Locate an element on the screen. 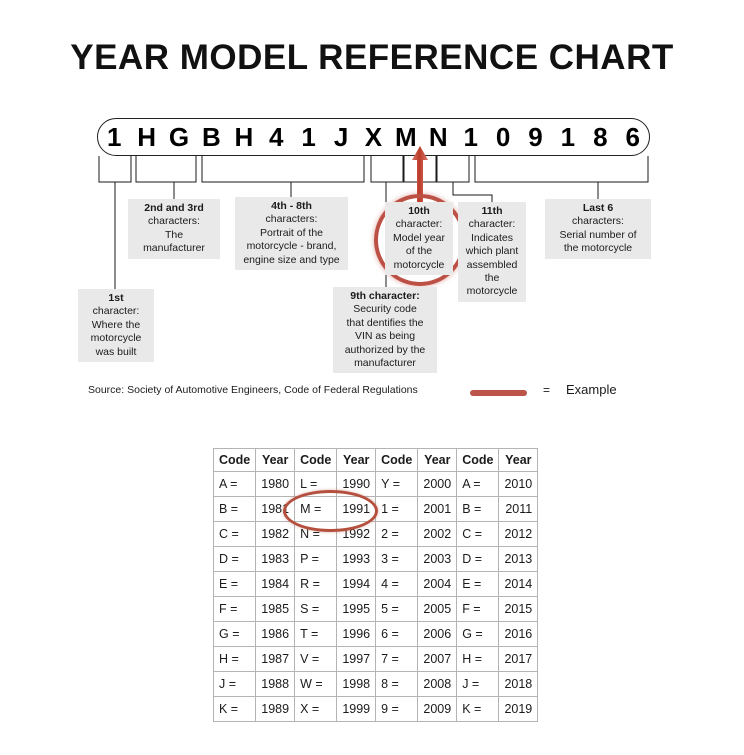  cell-code: 1 = is located at coordinates (397, 509).